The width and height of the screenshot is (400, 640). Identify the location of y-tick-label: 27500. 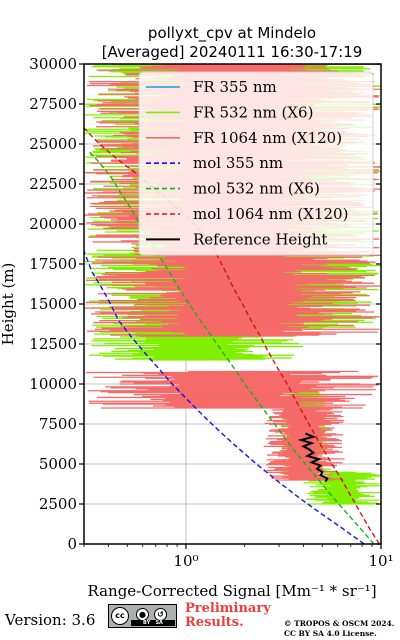
(53, 104).